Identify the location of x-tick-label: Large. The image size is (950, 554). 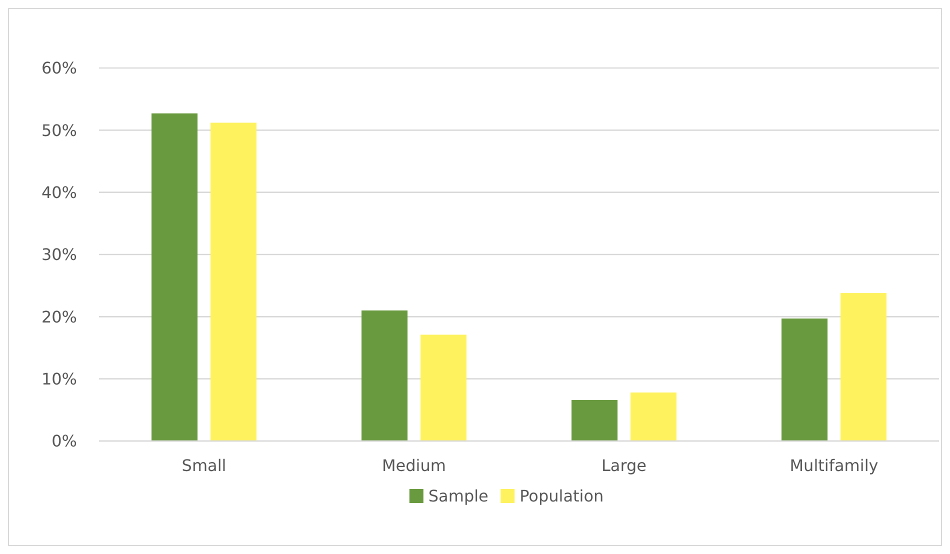
(624, 465).